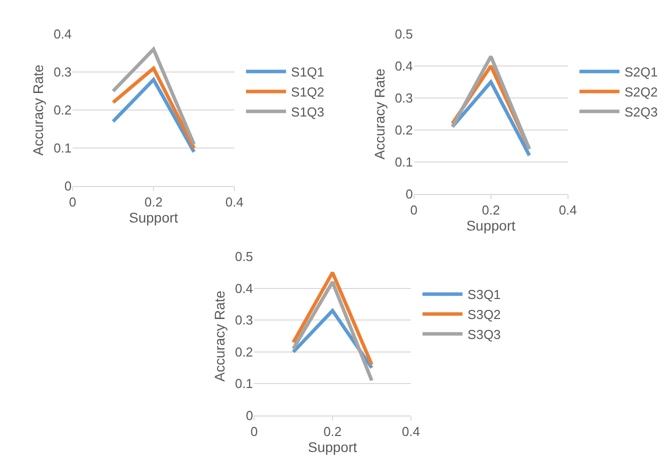 This screenshot has width=671, height=465. Describe the element at coordinates (641, 92) in the screenshot. I see `legend-label: S2Q2` at that location.